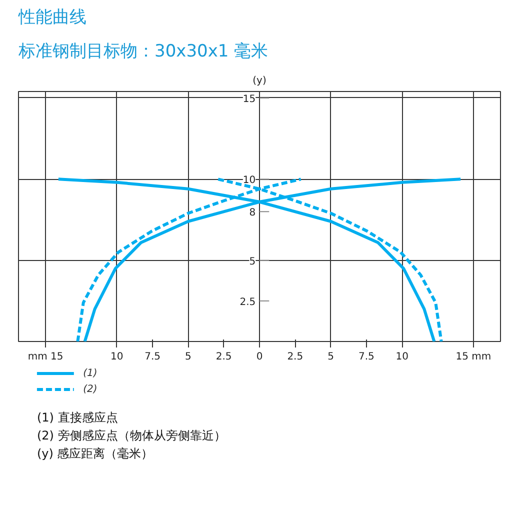 The height and width of the screenshot is (511, 527). Describe the element at coordinates (90, 373) in the screenshot. I see `legend-label: (1)` at that location.